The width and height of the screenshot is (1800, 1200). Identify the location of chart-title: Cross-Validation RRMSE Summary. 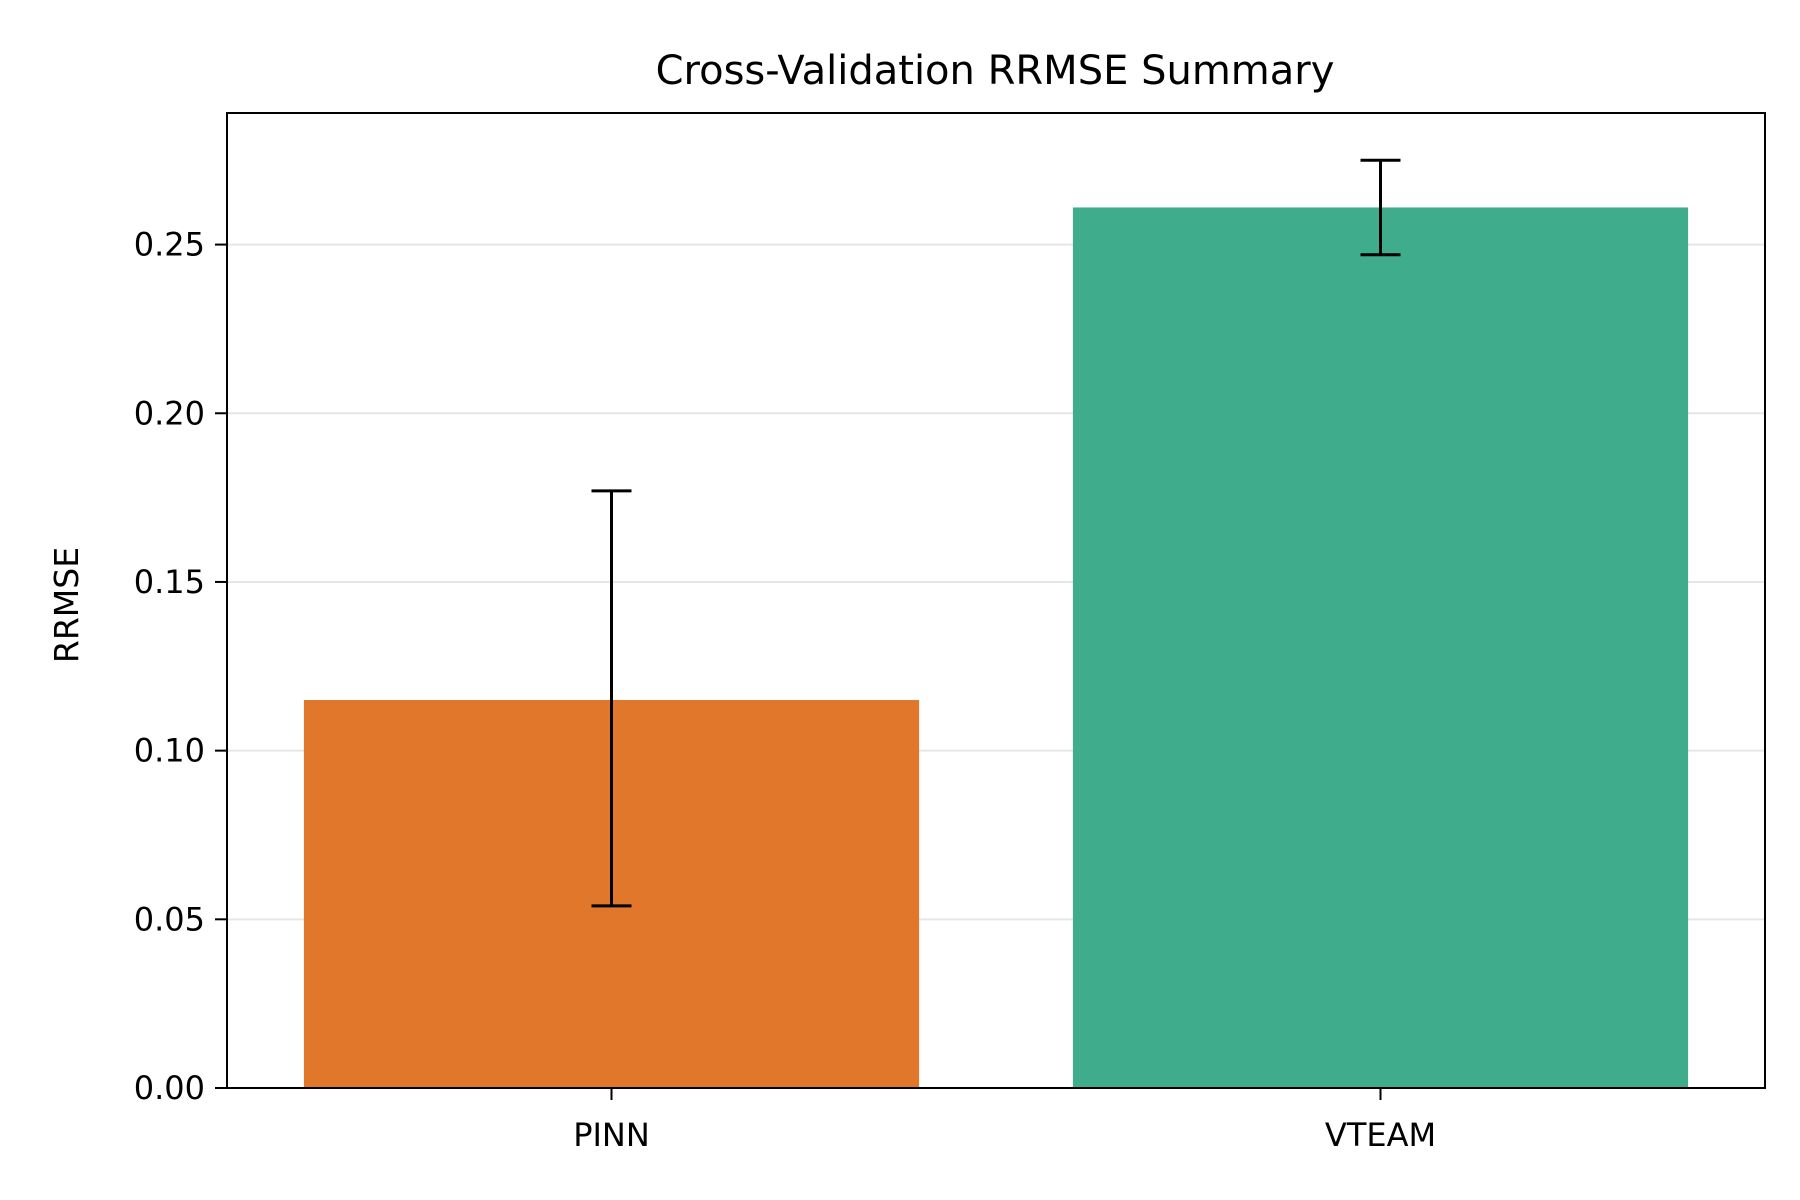
(995, 71).